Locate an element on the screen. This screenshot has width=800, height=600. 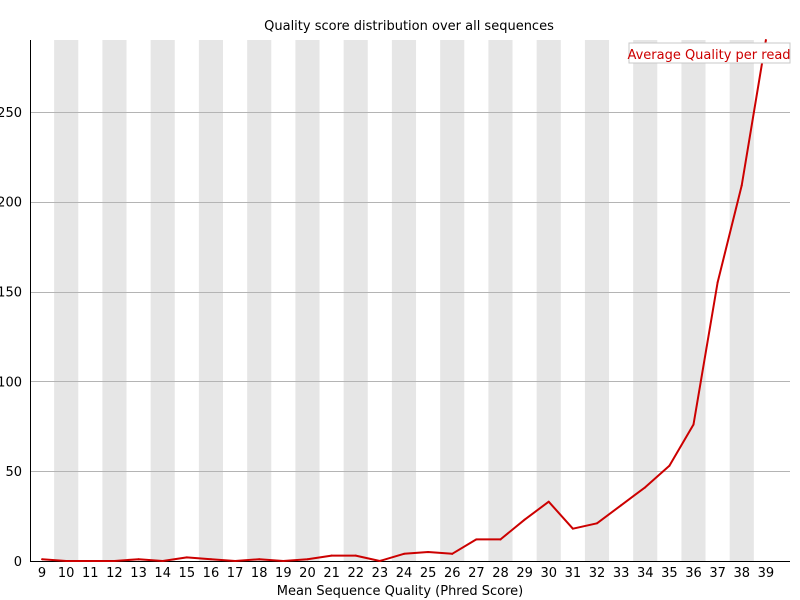
x-tick-32: 32 is located at coordinates (597, 573).